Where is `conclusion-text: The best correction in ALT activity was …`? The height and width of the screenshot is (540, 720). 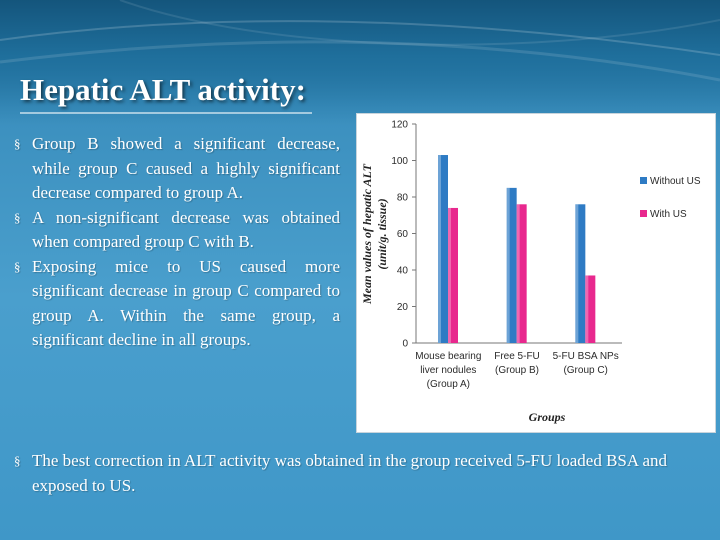 conclusion-text: The best correction in ALT activity was … is located at coordinates (349, 473).